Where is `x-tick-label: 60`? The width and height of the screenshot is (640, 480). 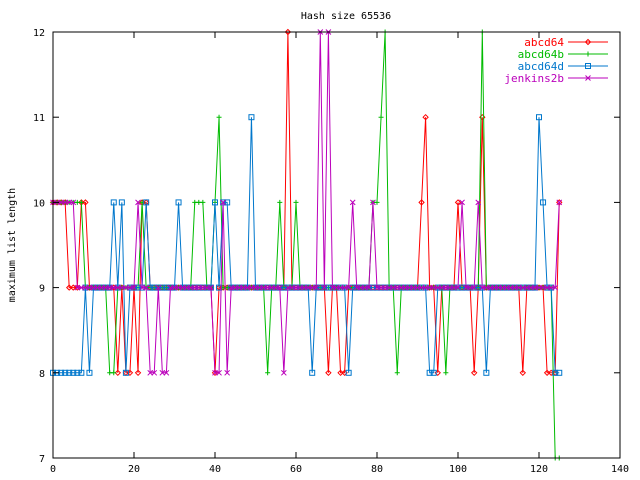 x-tick-label: 60 is located at coordinates (296, 469).